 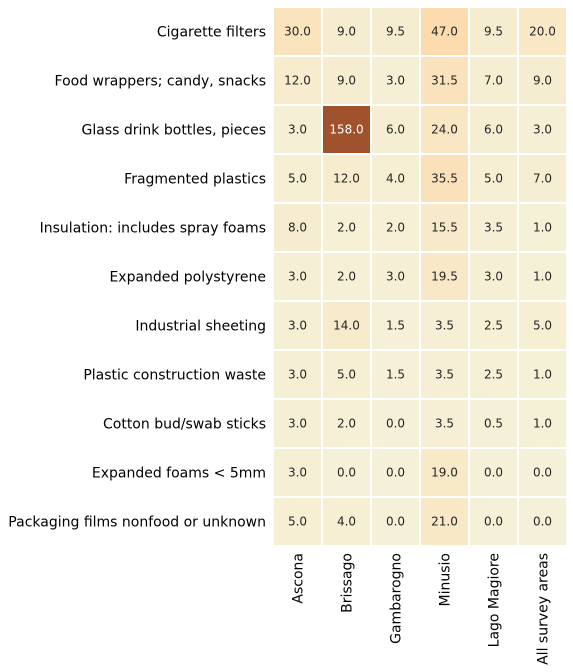 What do you see at coordinates (348, 583) in the screenshot?
I see `column-tick-label: Brissago` at bounding box center [348, 583].